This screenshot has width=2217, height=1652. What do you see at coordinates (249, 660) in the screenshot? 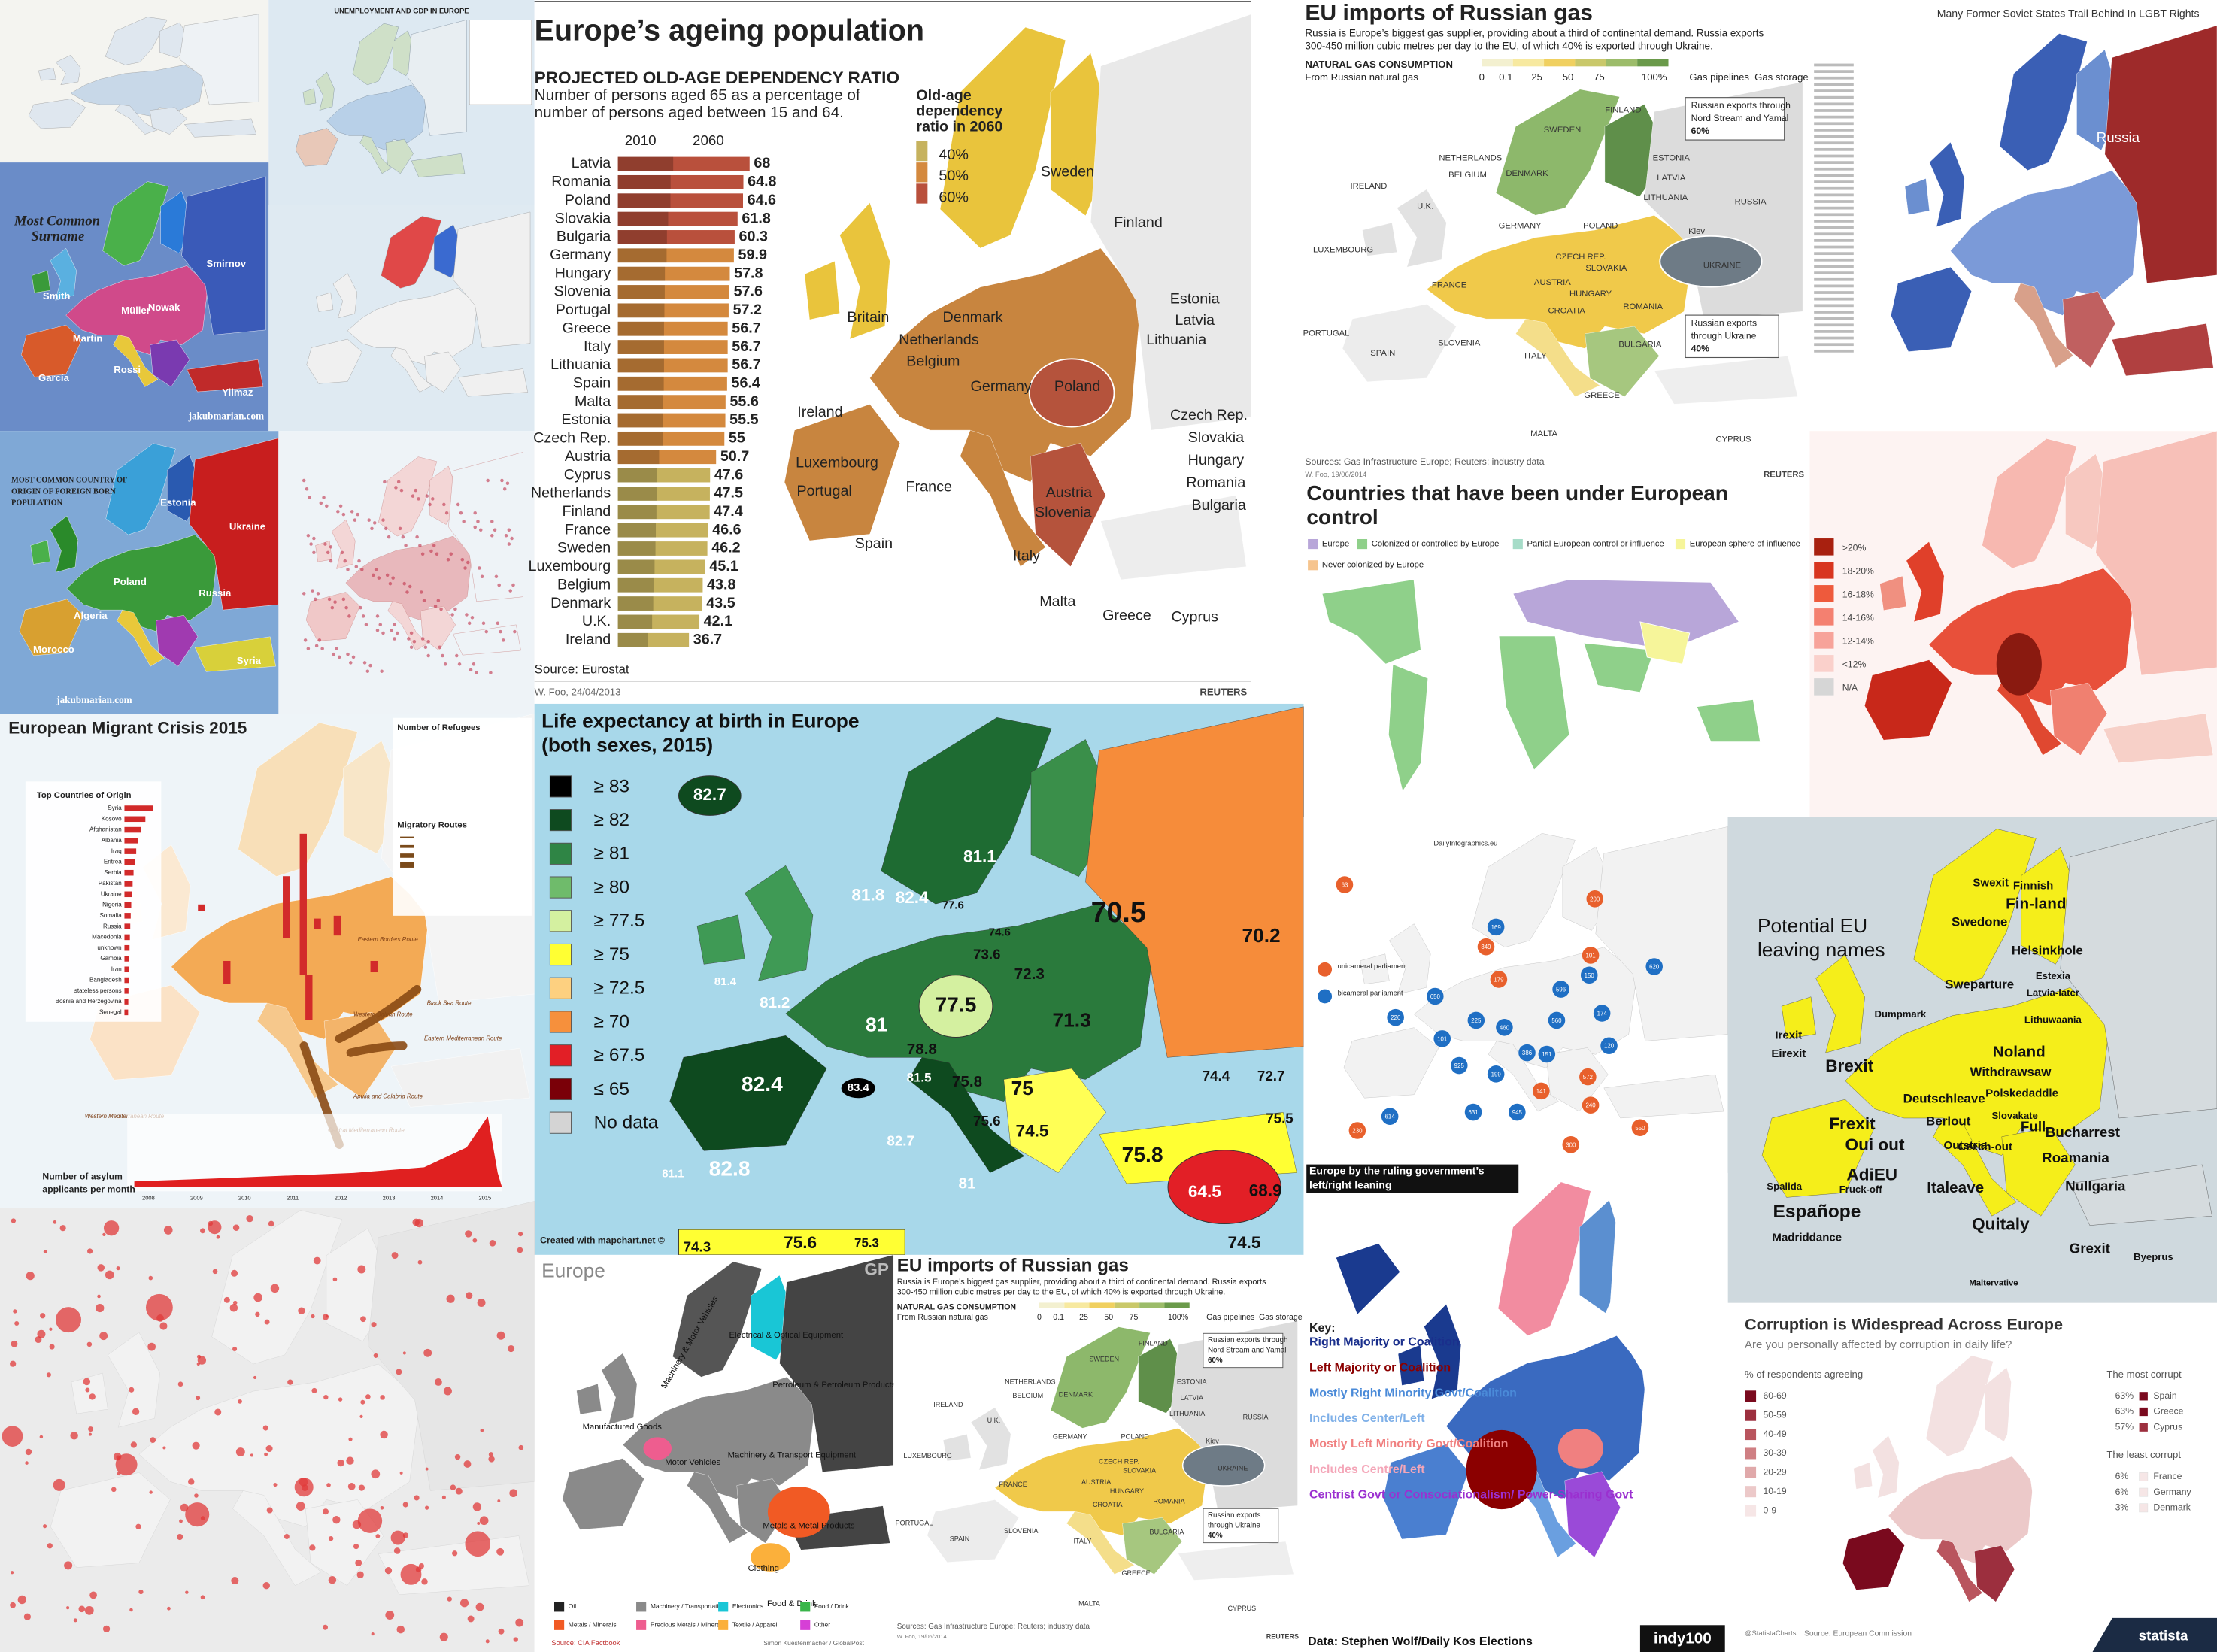
I see `map-label: Syria` at bounding box center [249, 660].